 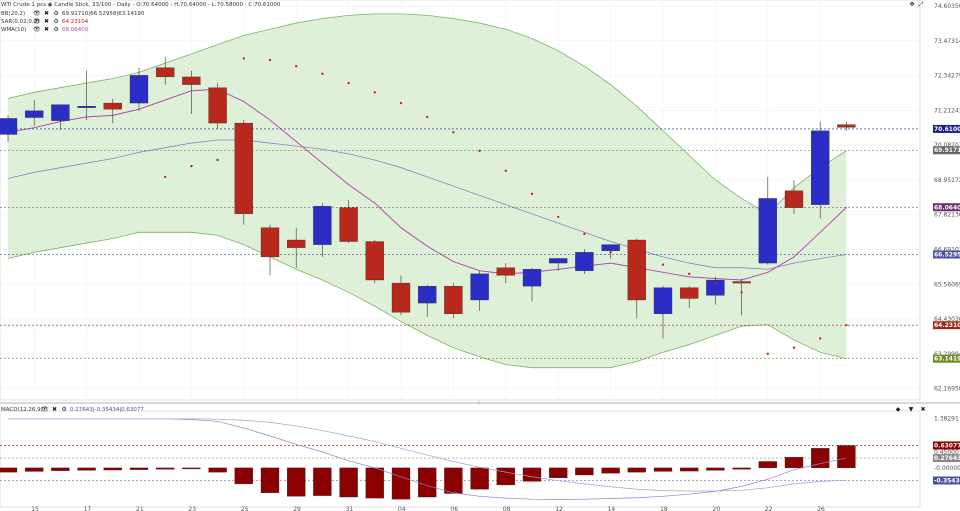 What do you see at coordinates (103, 14) in the screenshot?
I see `indicator-values: 69.91710|66.52958|63.14190` at bounding box center [103, 14].